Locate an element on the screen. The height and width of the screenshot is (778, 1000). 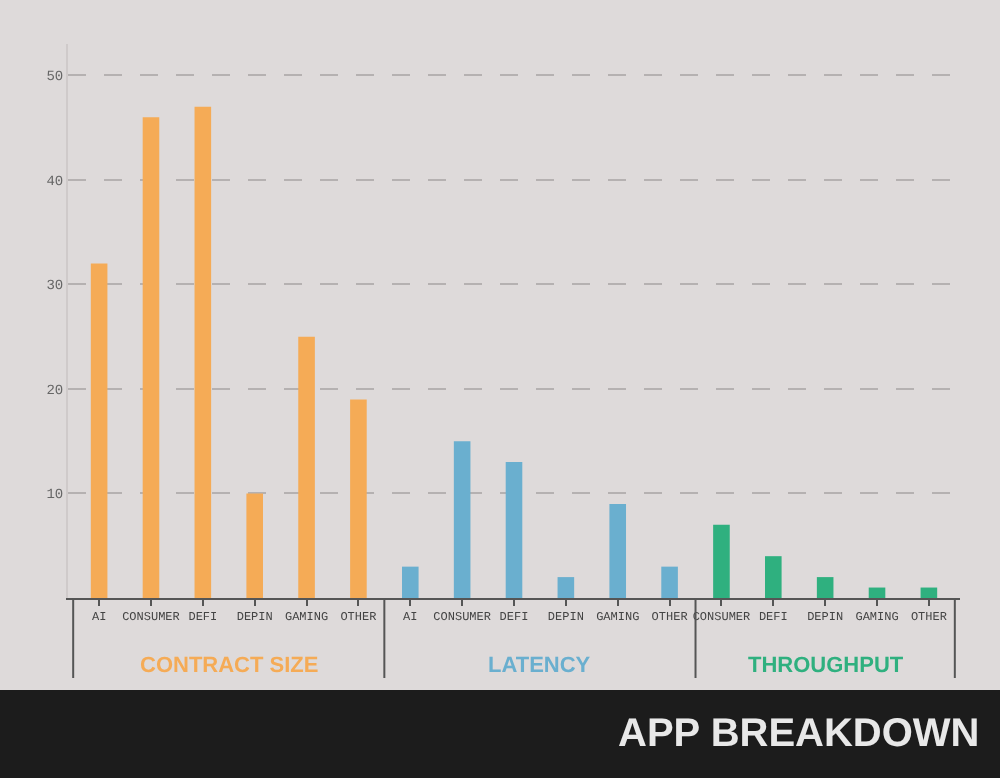
text: CONTRACT SIZE is located at coordinates (229, 666).